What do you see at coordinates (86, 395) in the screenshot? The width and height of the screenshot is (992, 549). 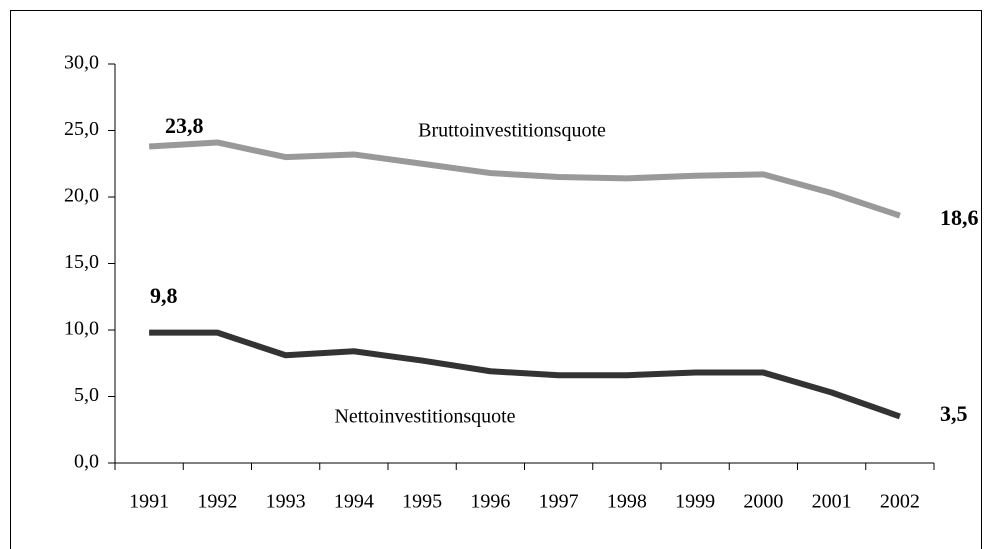 I see `y-tick-label: 5,0` at bounding box center [86, 395].